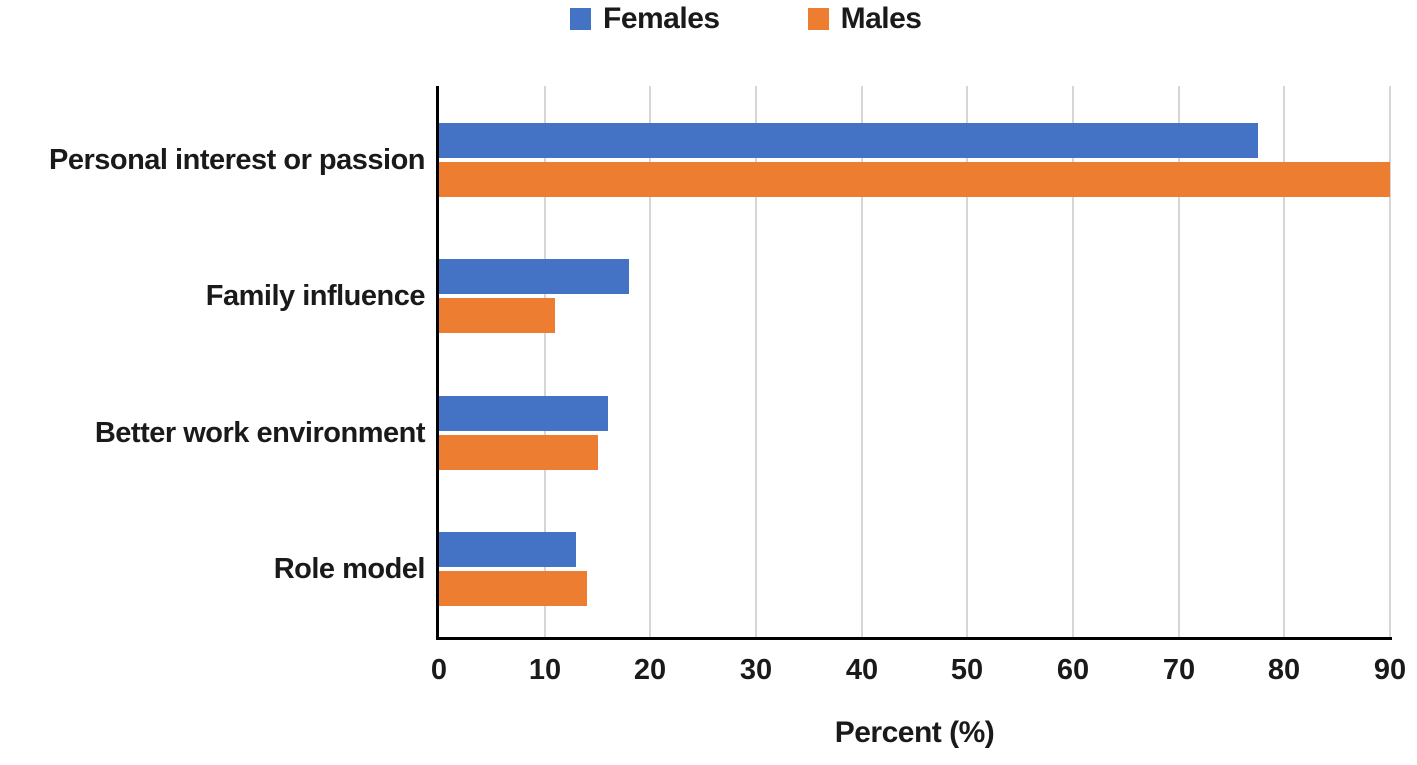  What do you see at coordinates (237, 160) in the screenshot?
I see `category-label-0: Personal interest or passion` at bounding box center [237, 160].